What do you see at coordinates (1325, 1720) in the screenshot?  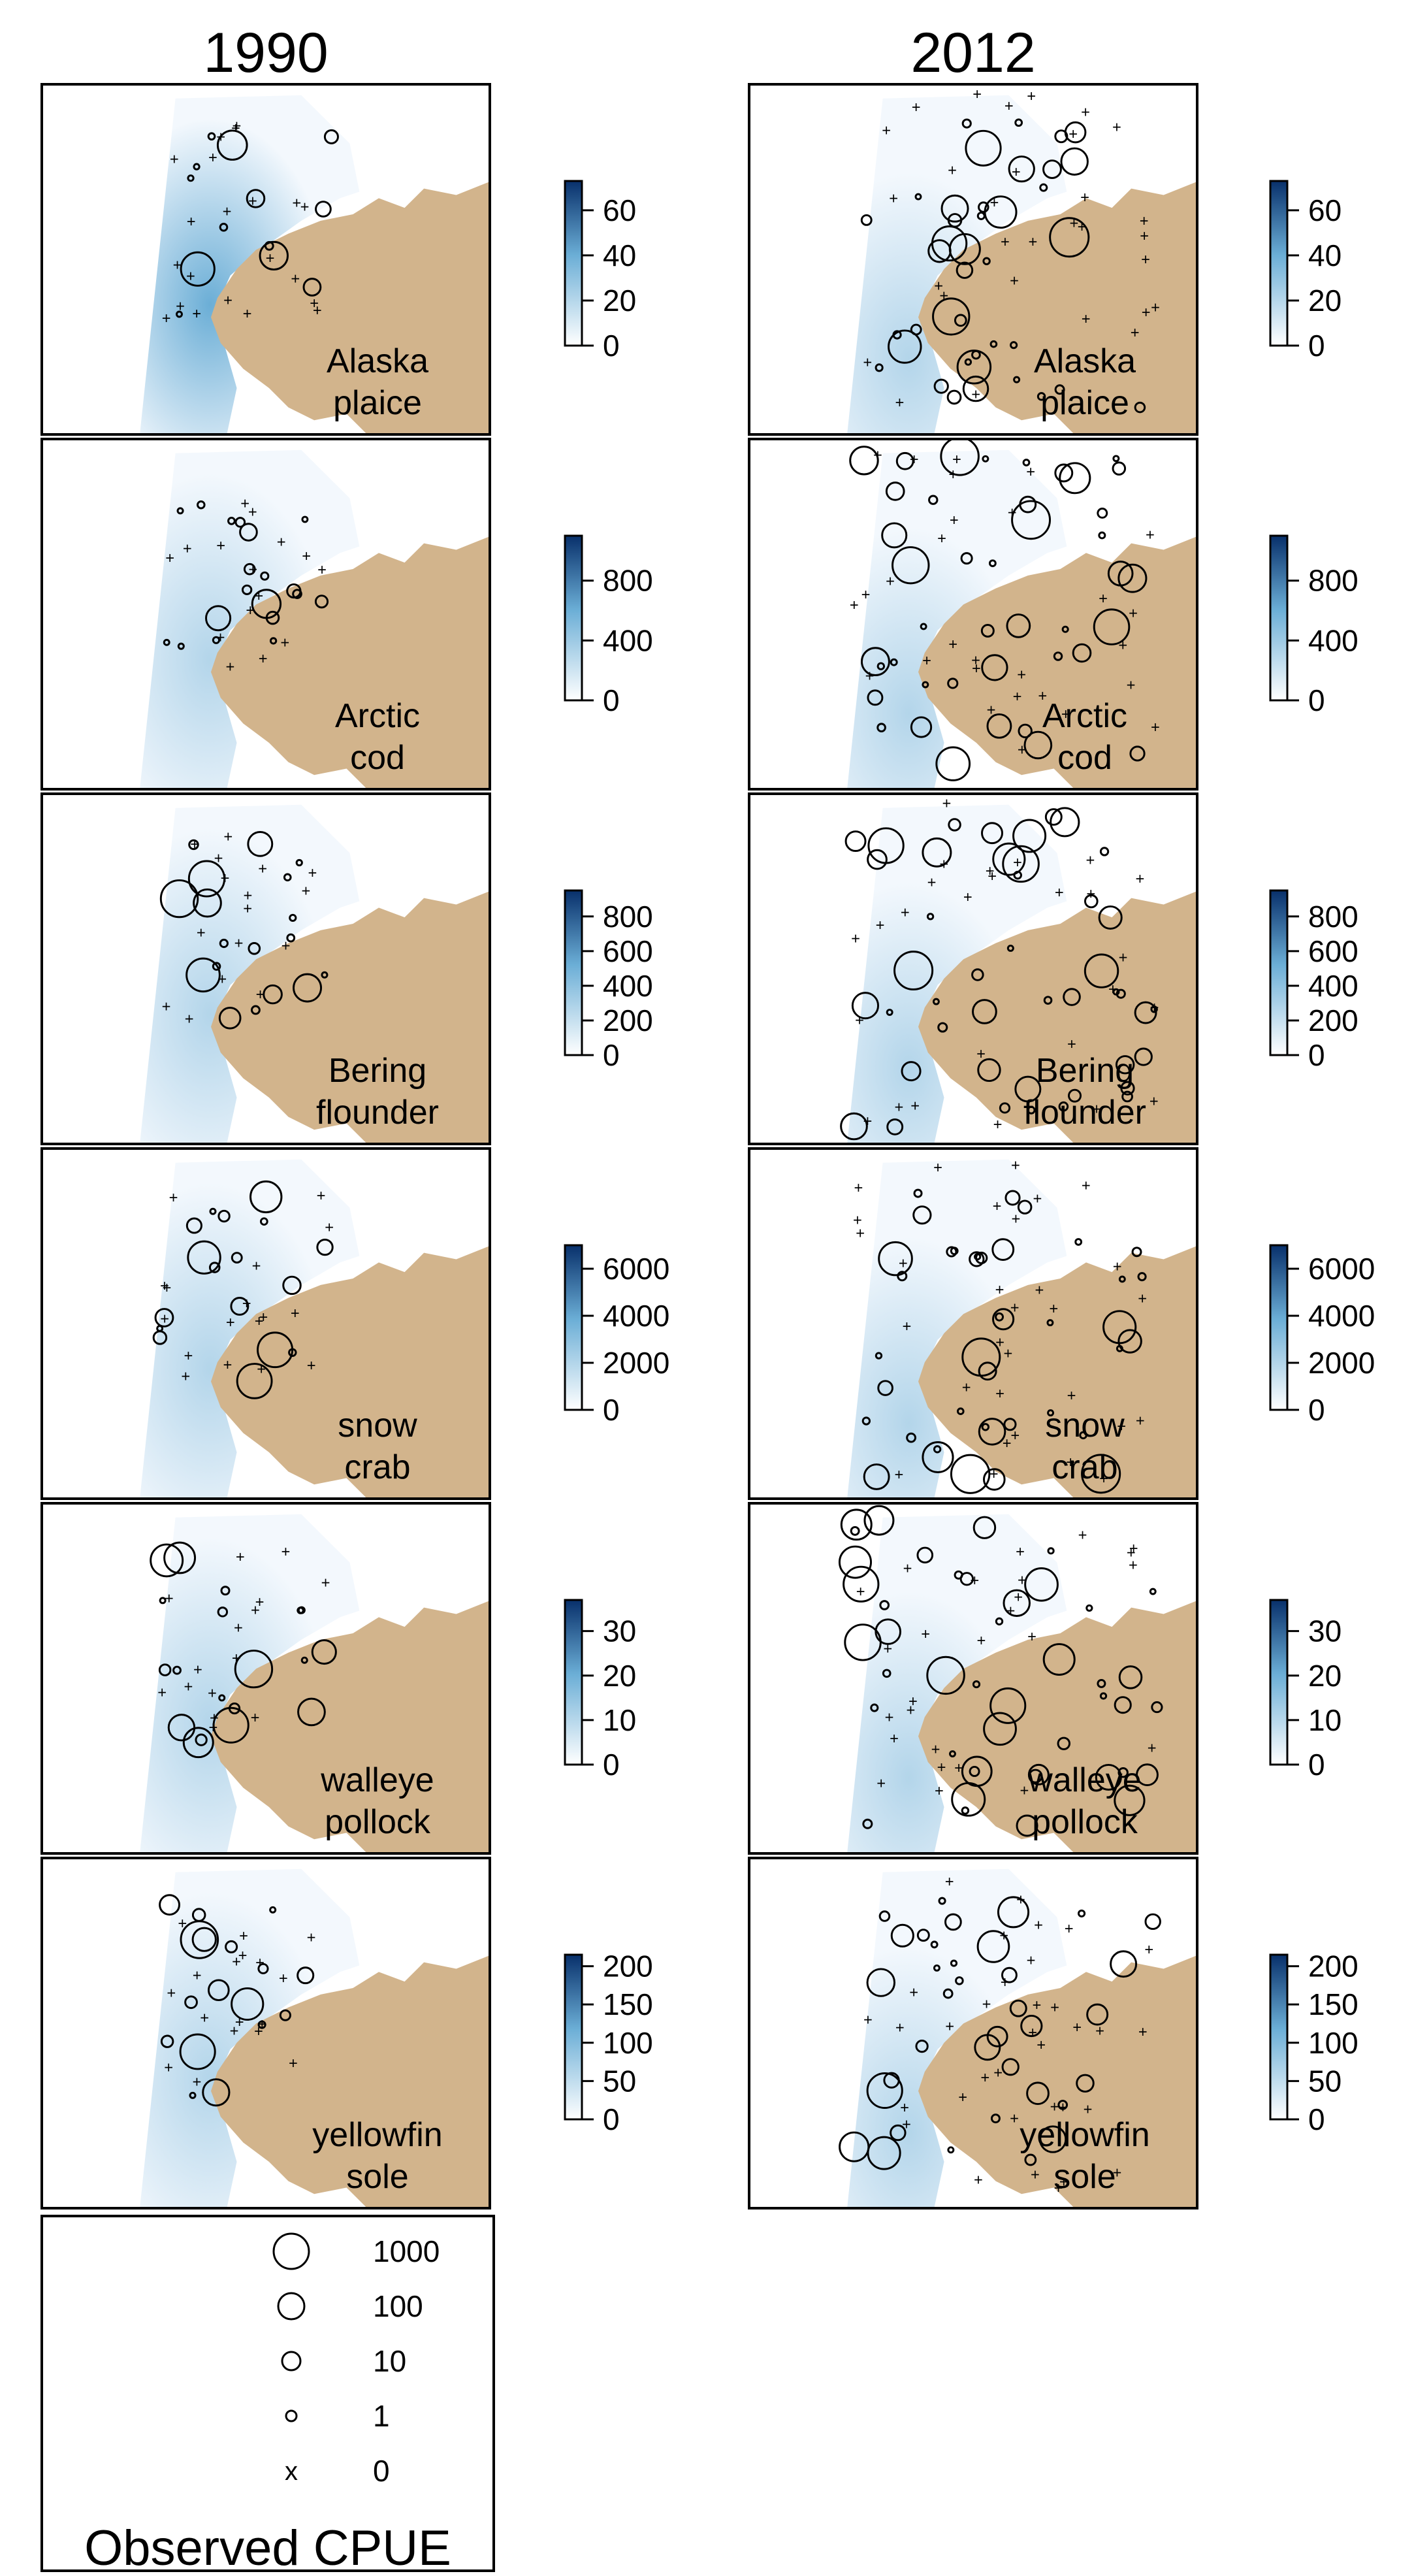 I see `colorbar-tick-label: 10` at bounding box center [1325, 1720].